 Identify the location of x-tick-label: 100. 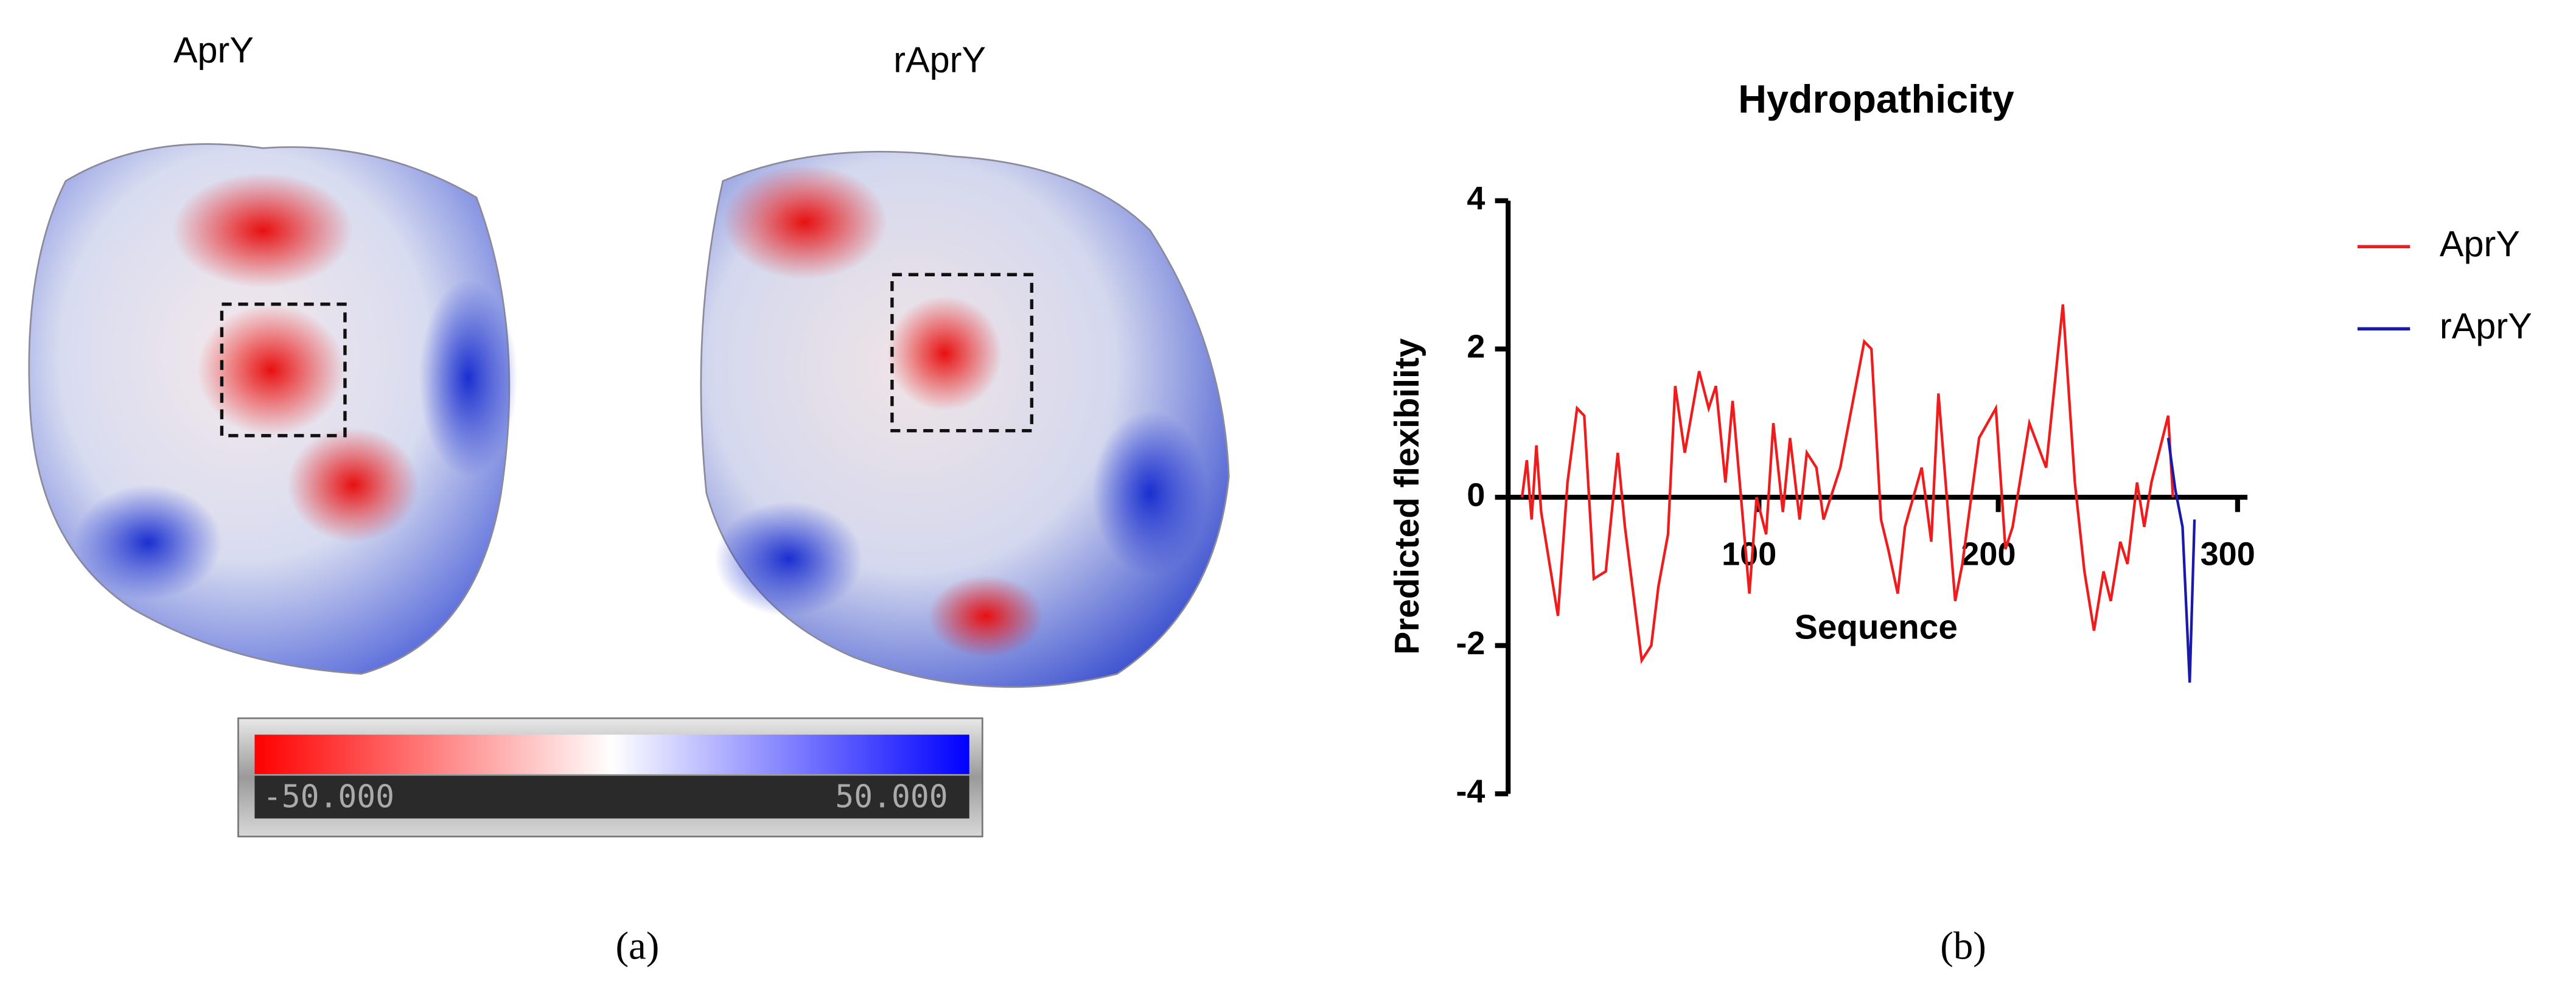
(1749, 554).